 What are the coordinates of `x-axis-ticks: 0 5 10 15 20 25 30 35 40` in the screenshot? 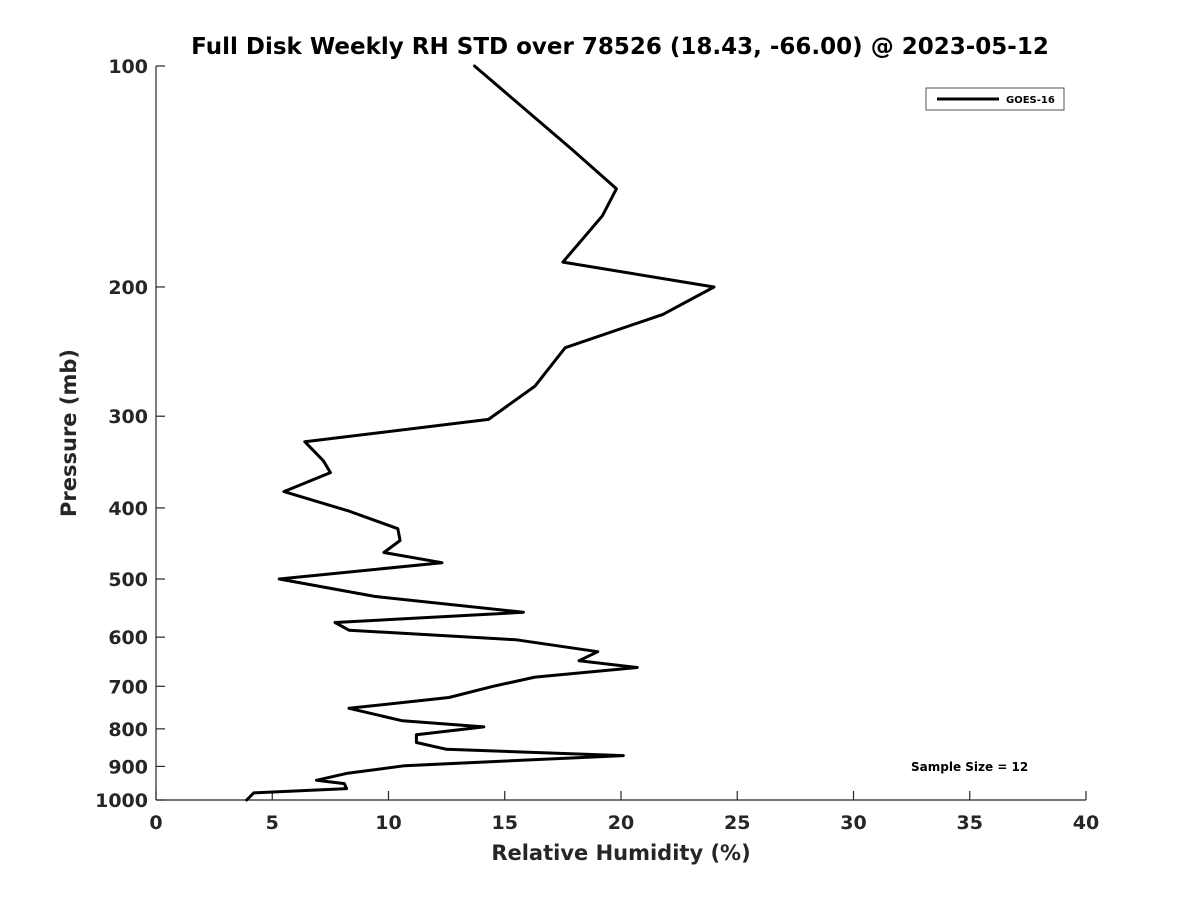 It's located at (624, 812).